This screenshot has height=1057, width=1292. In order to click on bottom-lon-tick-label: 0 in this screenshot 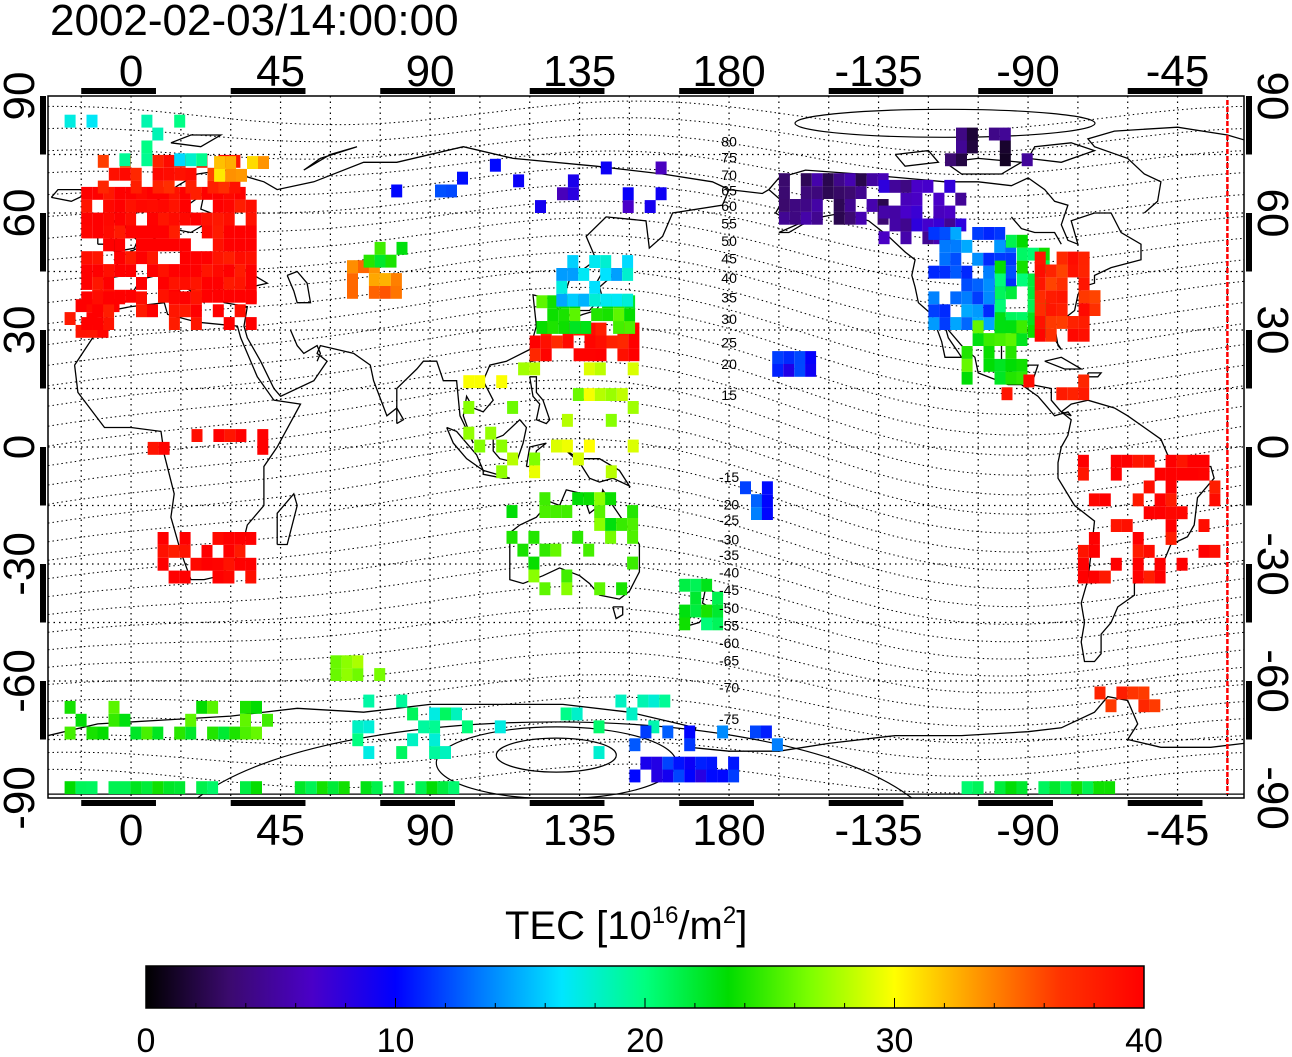, I will do `click(131, 830)`.